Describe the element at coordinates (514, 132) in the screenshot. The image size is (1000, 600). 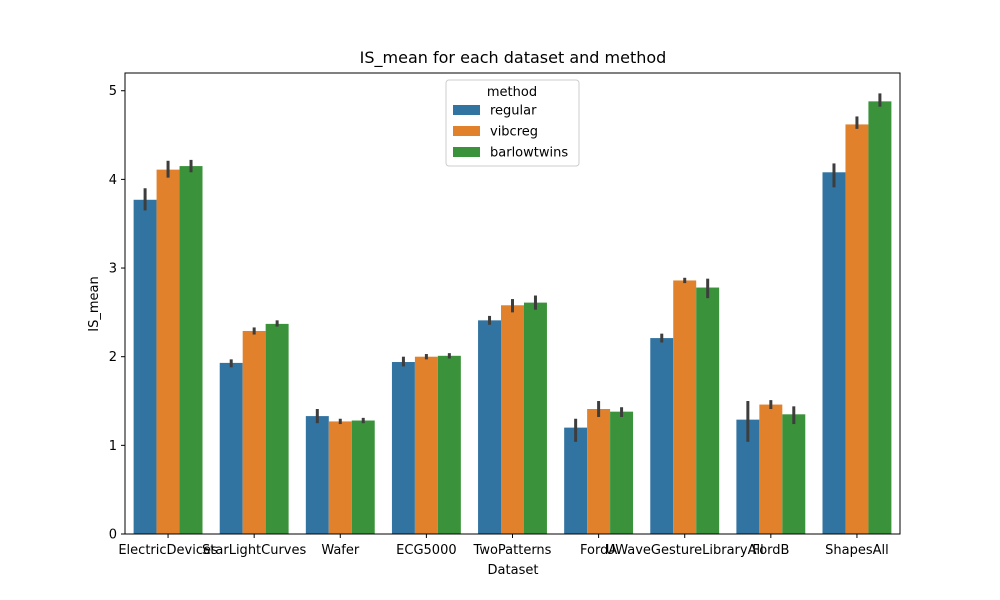
I see `legend-label-vibcreg: vibcreg` at that location.